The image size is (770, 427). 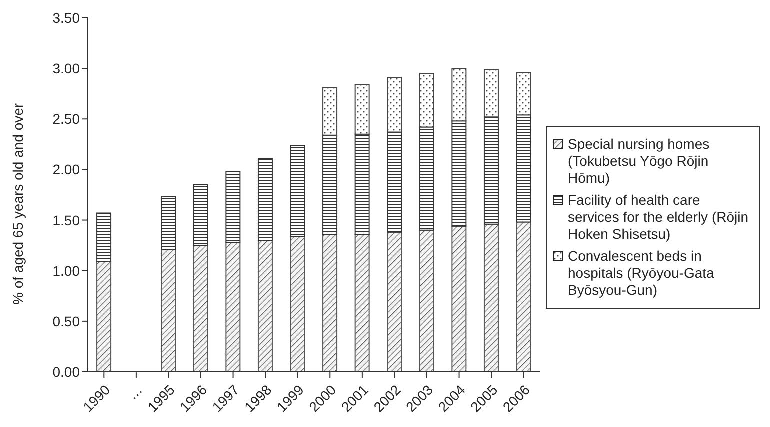 I want to click on y-tick-label: 2.00, so click(x=66, y=170).